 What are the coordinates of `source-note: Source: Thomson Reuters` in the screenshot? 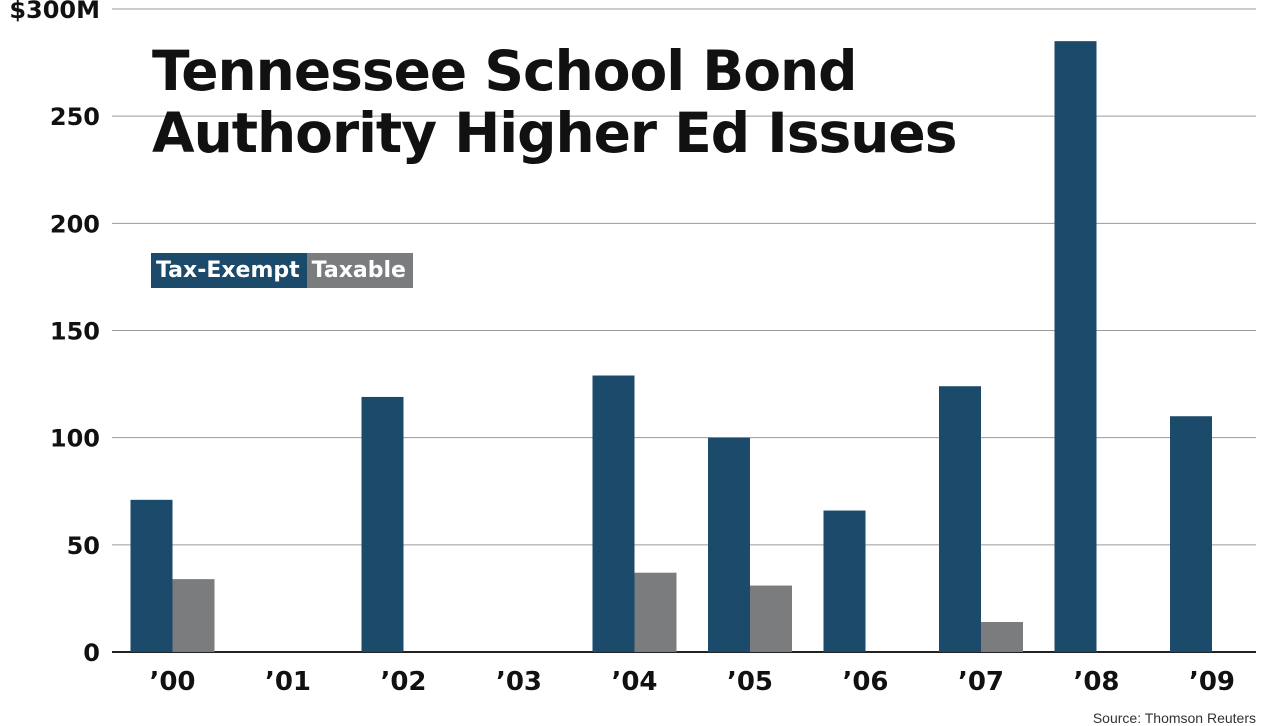 It's located at (1174, 718).